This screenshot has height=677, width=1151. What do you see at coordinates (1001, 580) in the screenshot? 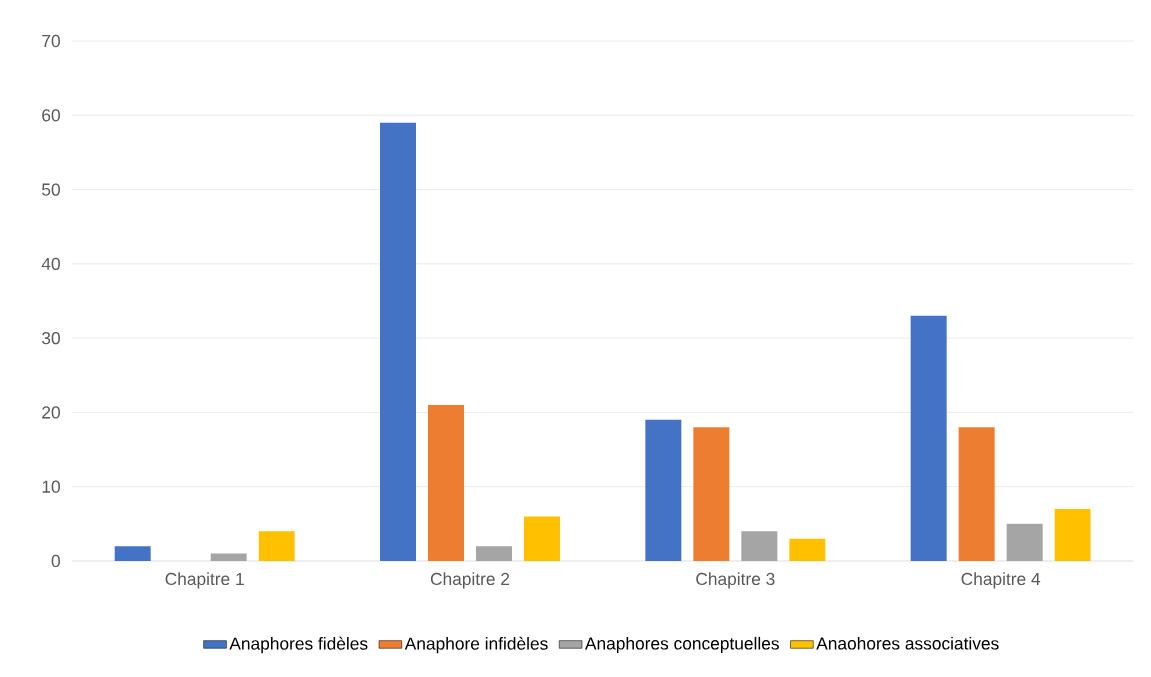
I see `x-tick-label: Chapitre 4` at bounding box center [1001, 580].